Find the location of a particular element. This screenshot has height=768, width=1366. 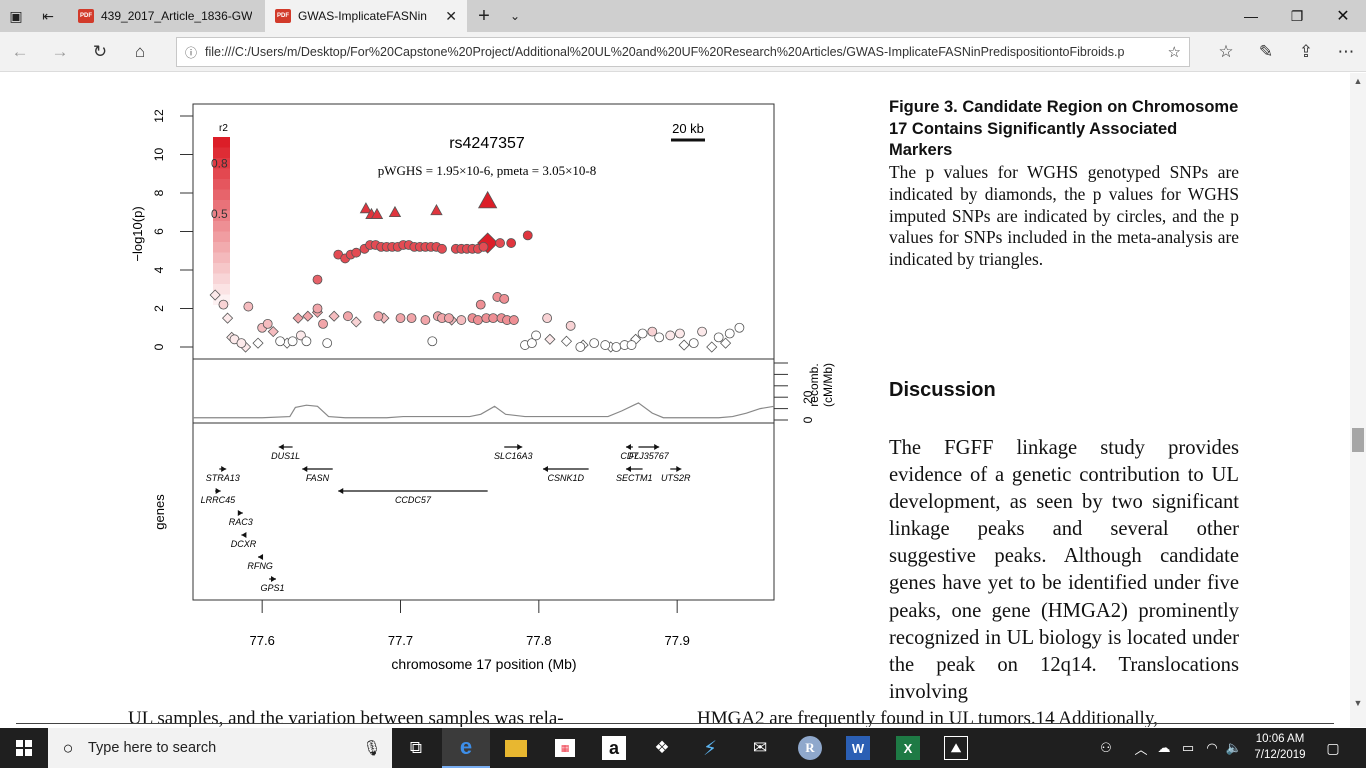

x-tick-label: 77.8 is located at coordinates (538, 640).